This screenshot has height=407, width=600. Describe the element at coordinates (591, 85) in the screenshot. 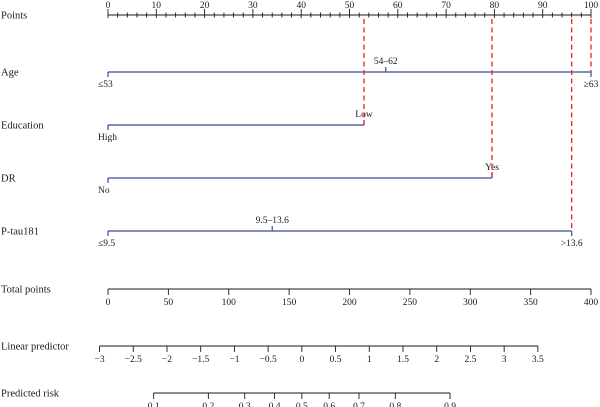

I see `level-label-age: ≥63` at that location.